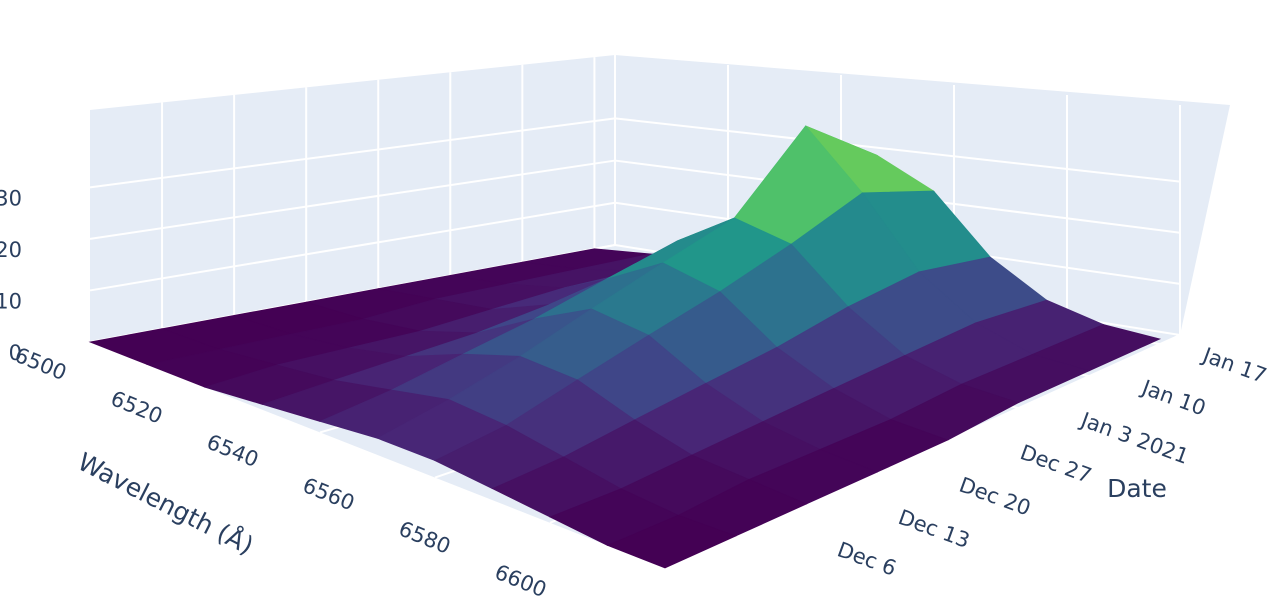  I want to click on x-tick-label: 6520, so click(136, 407).